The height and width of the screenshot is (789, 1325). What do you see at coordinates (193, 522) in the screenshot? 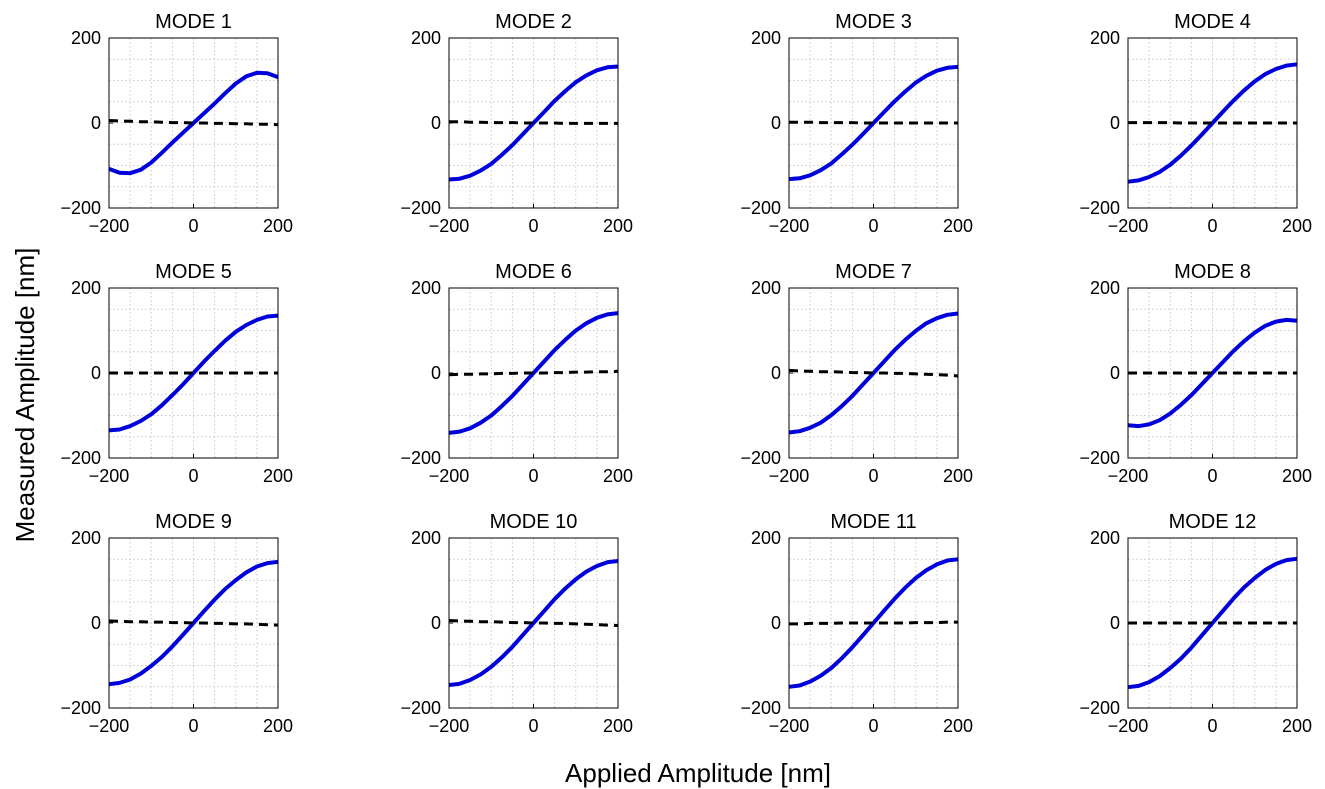
I see `panel-title: MODE 9` at bounding box center [193, 522].